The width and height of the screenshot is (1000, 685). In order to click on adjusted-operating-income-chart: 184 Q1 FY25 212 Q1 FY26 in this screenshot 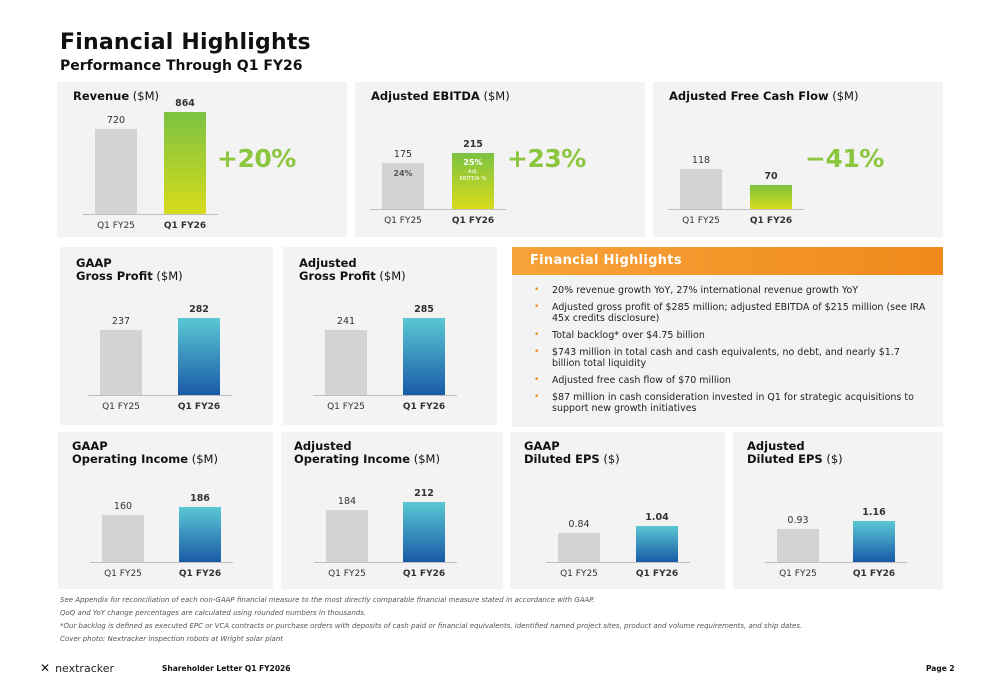, I will do `click(385, 533)`.